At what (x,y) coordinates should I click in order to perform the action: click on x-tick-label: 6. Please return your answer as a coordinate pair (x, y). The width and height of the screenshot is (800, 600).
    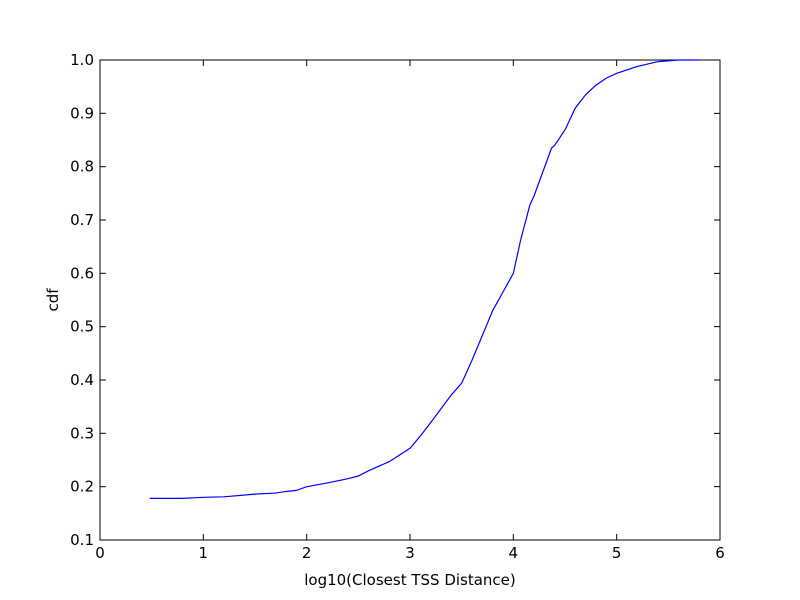
    Looking at the image, I should click on (720, 553).